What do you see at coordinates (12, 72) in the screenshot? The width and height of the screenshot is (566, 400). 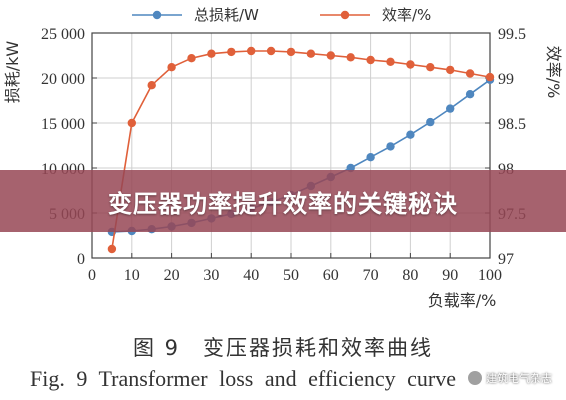 I see `y-axis-left-label: 损耗/kW` at bounding box center [12, 72].